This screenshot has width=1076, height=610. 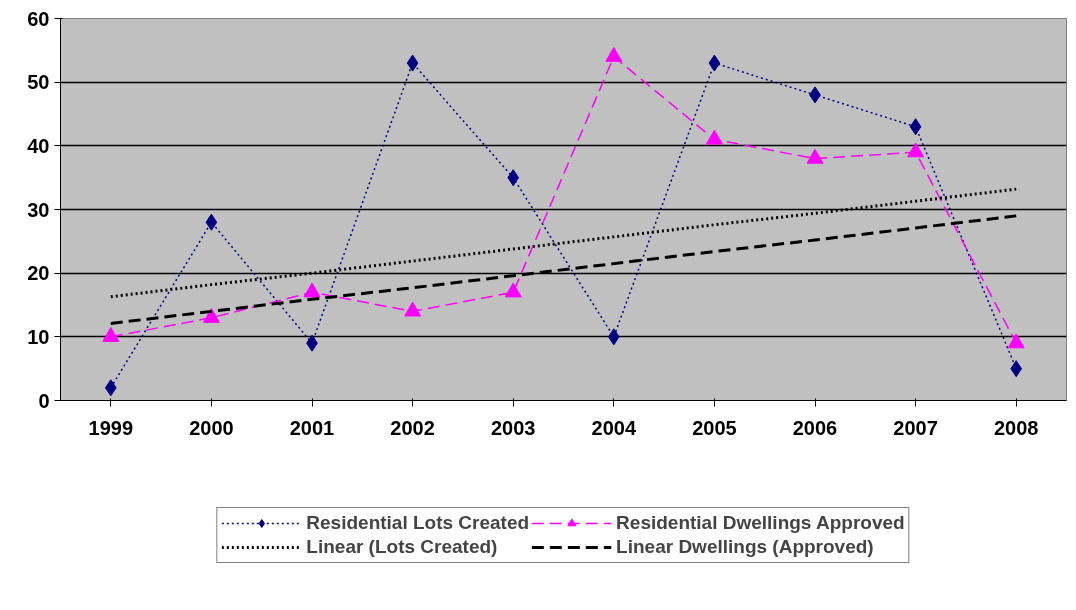 What do you see at coordinates (915, 427) in the screenshot?
I see `x-tick-label: 2007` at bounding box center [915, 427].